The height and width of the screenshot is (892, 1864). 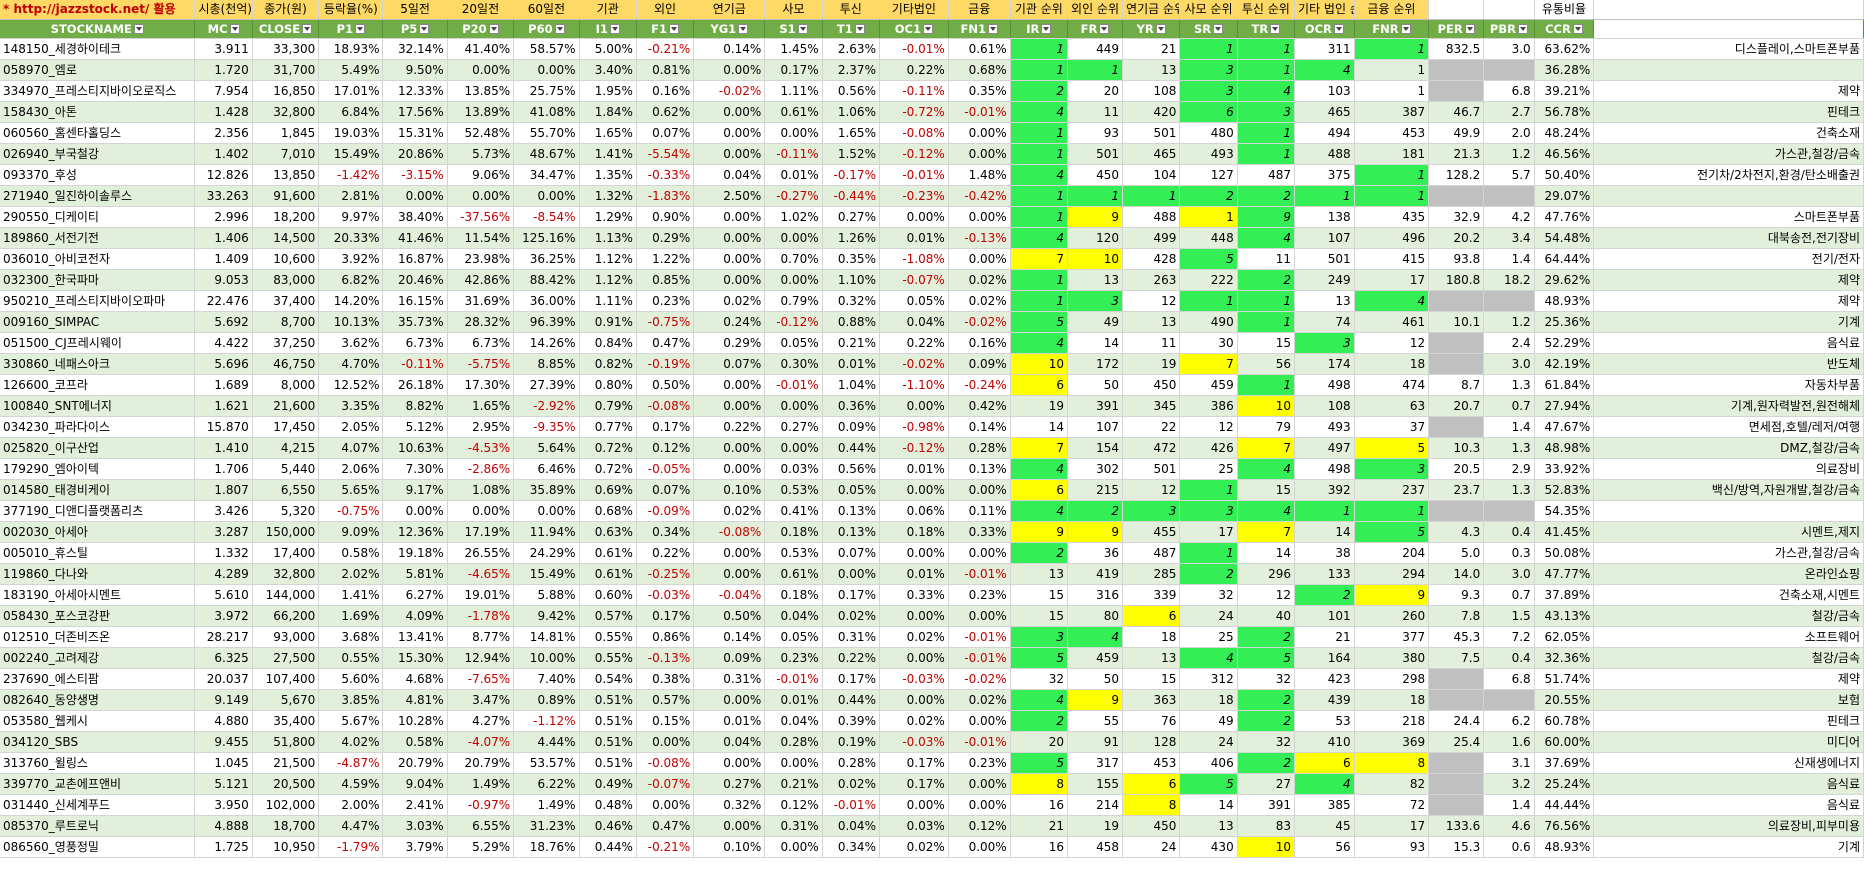 What do you see at coordinates (223, 679) in the screenshot?
I see `data-cell: 20.037` at bounding box center [223, 679].